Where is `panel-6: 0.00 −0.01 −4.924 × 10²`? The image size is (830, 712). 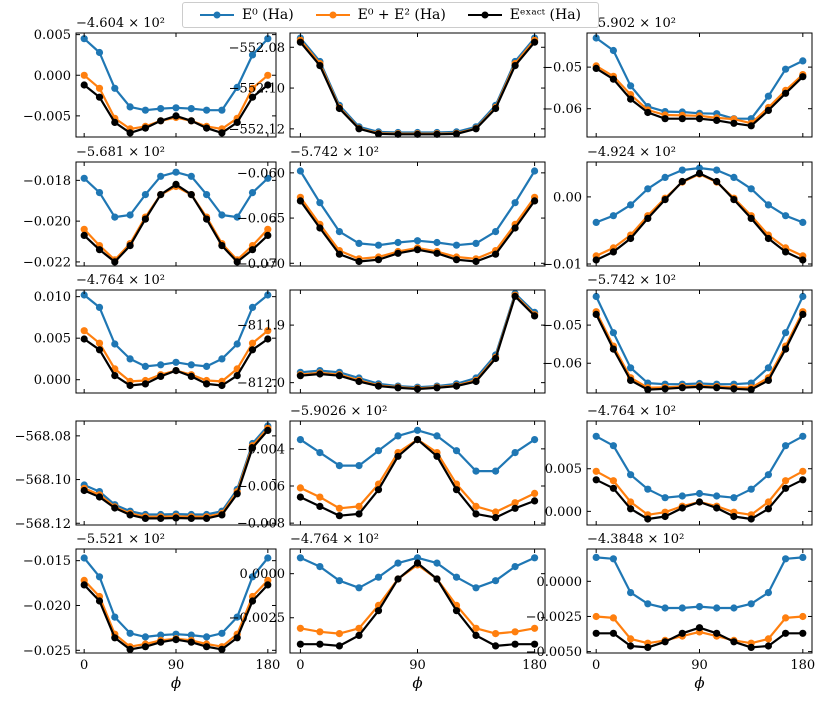 panel-6: 0.00 −0.01 −4.924 × 10² is located at coordinates (677, 208).